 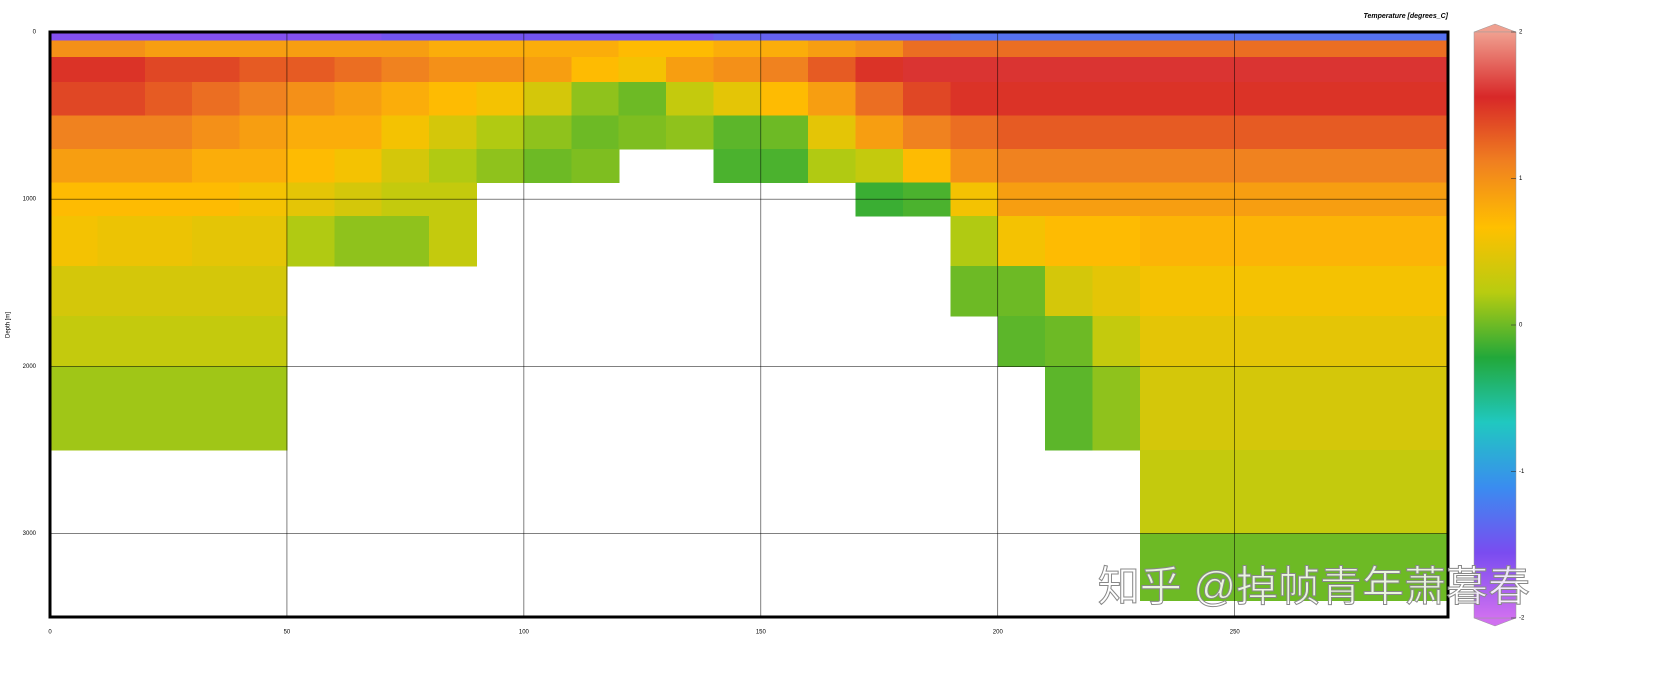 I want to click on colorbar, so click(x=1495, y=325).